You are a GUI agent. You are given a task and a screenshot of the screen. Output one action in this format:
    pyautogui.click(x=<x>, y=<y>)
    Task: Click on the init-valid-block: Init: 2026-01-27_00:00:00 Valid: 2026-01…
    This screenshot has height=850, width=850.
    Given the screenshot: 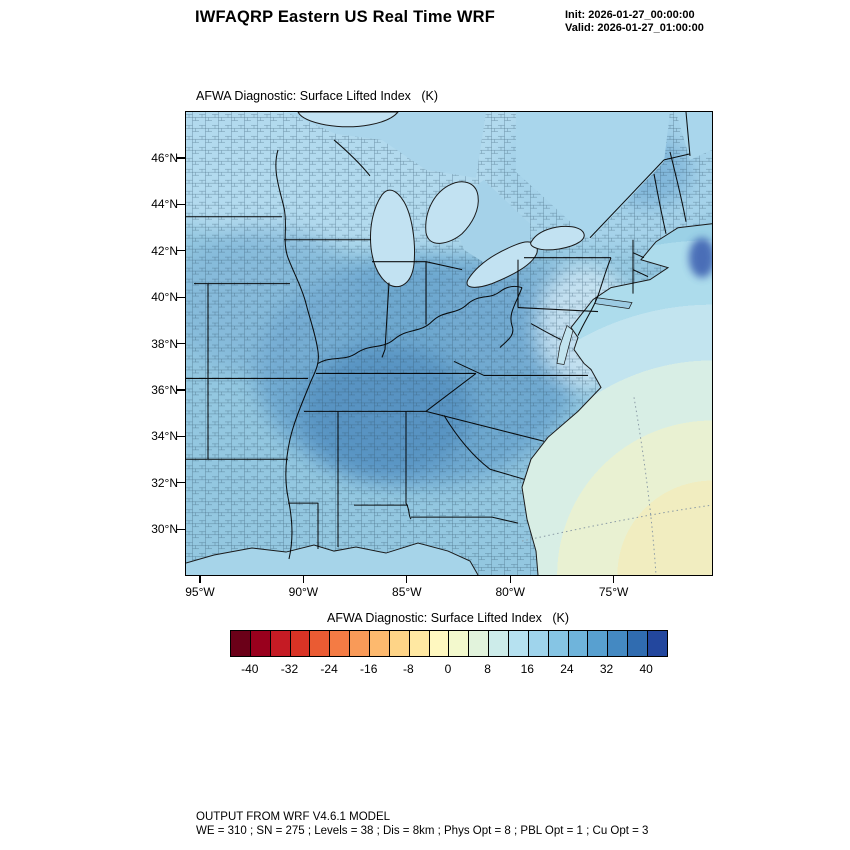 What is the action you would take?
    pyautogui.click(x=634, y=22)
    